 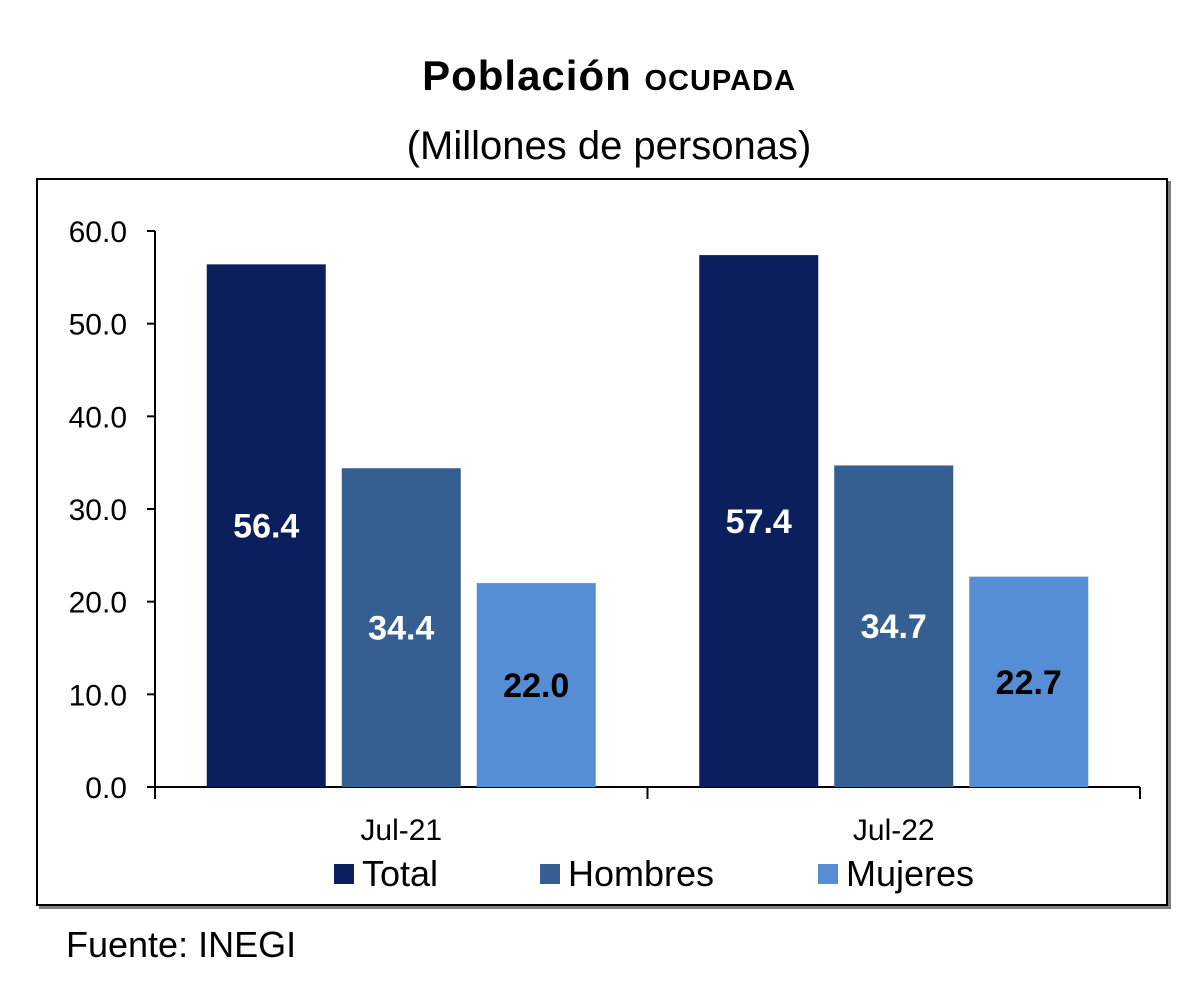 I want to click on x-tick-label: Jul-21, so click(x=401, y=830).